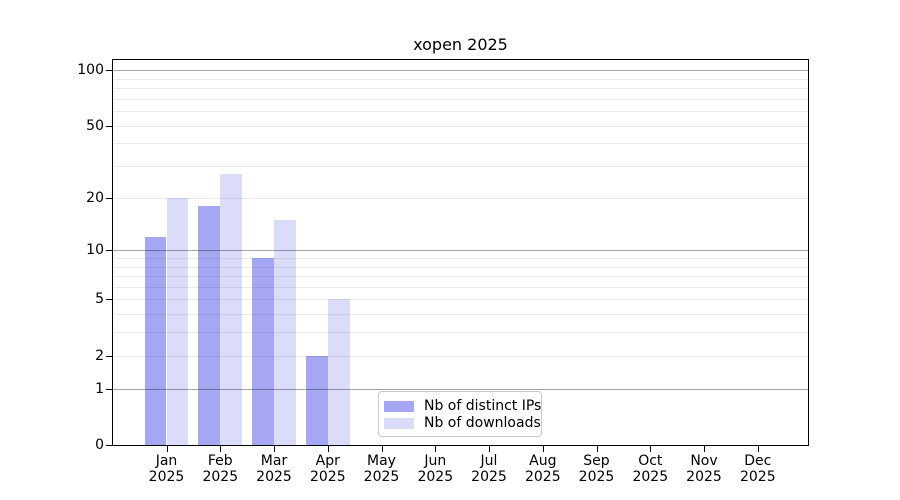  I want to click on x-tick-label-jan: Jan 2025, so click(167, 469).